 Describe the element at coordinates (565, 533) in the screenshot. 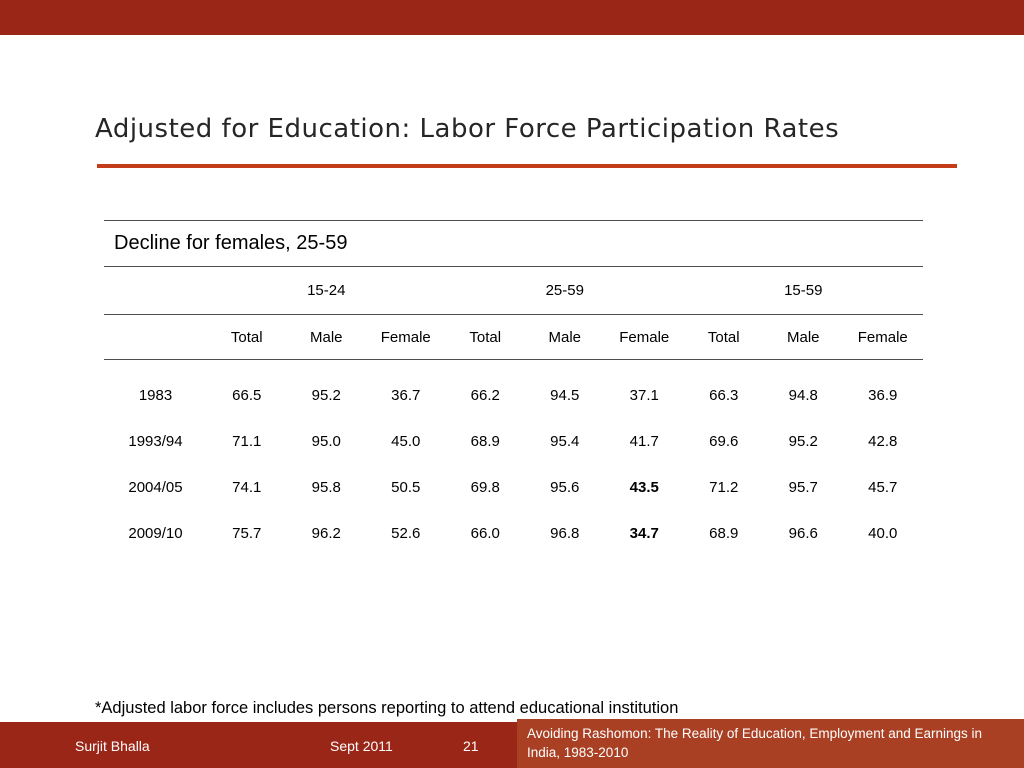

I see `table-cell: 96.8` at that location.